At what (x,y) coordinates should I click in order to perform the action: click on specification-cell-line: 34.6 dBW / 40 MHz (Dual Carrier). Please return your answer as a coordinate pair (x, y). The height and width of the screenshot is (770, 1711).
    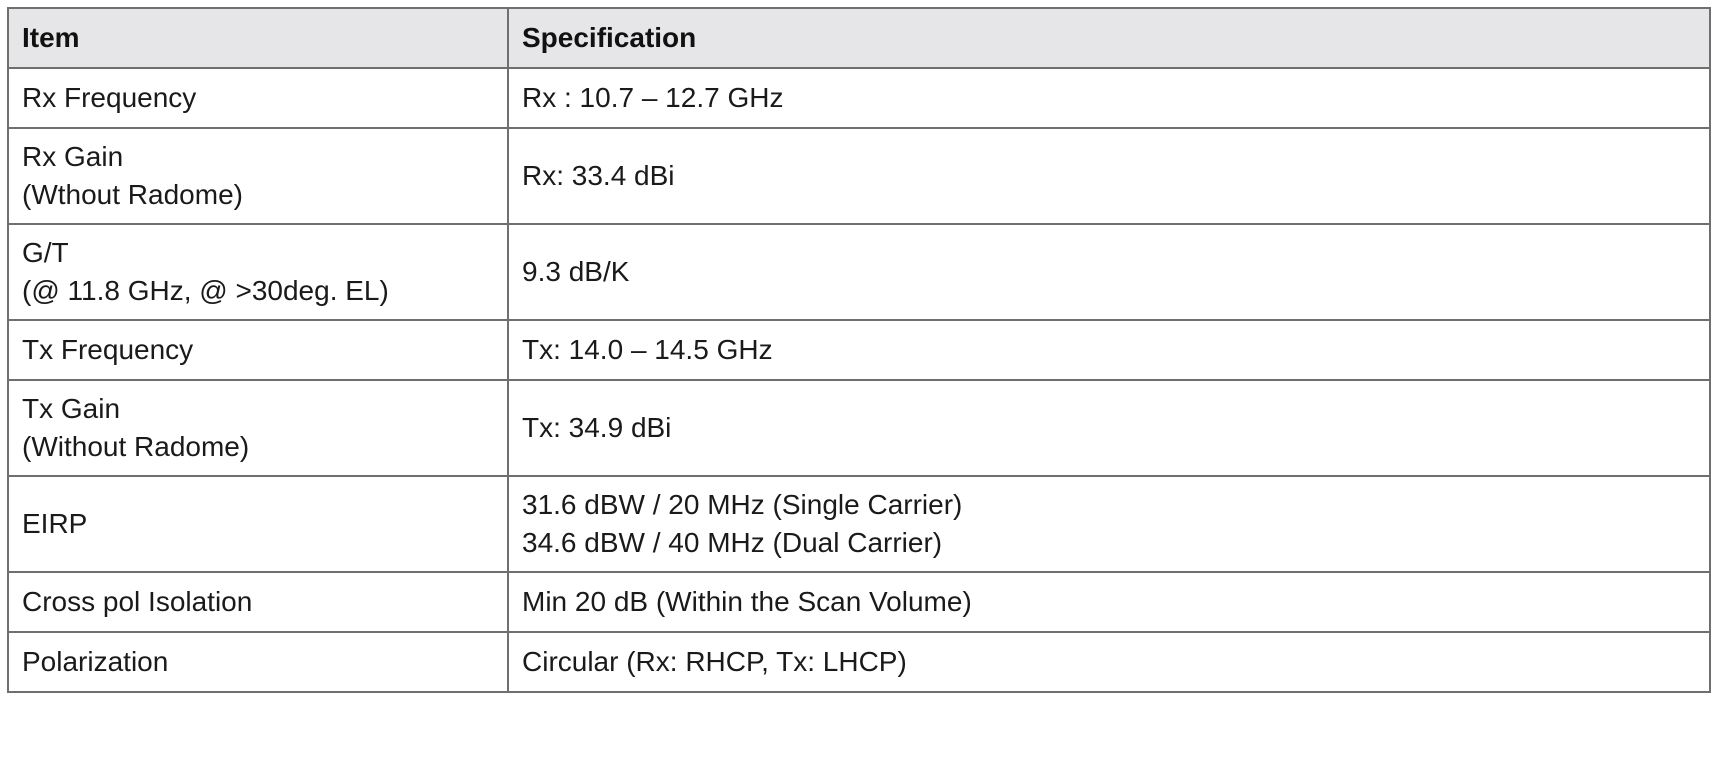
    Looking at the image, I should click on (732, 542).